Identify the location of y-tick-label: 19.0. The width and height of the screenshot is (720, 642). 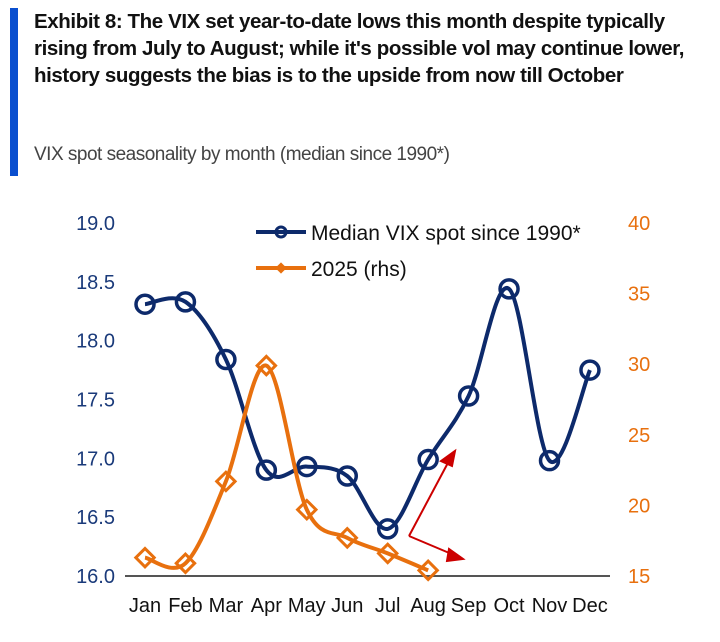
(95, 224).